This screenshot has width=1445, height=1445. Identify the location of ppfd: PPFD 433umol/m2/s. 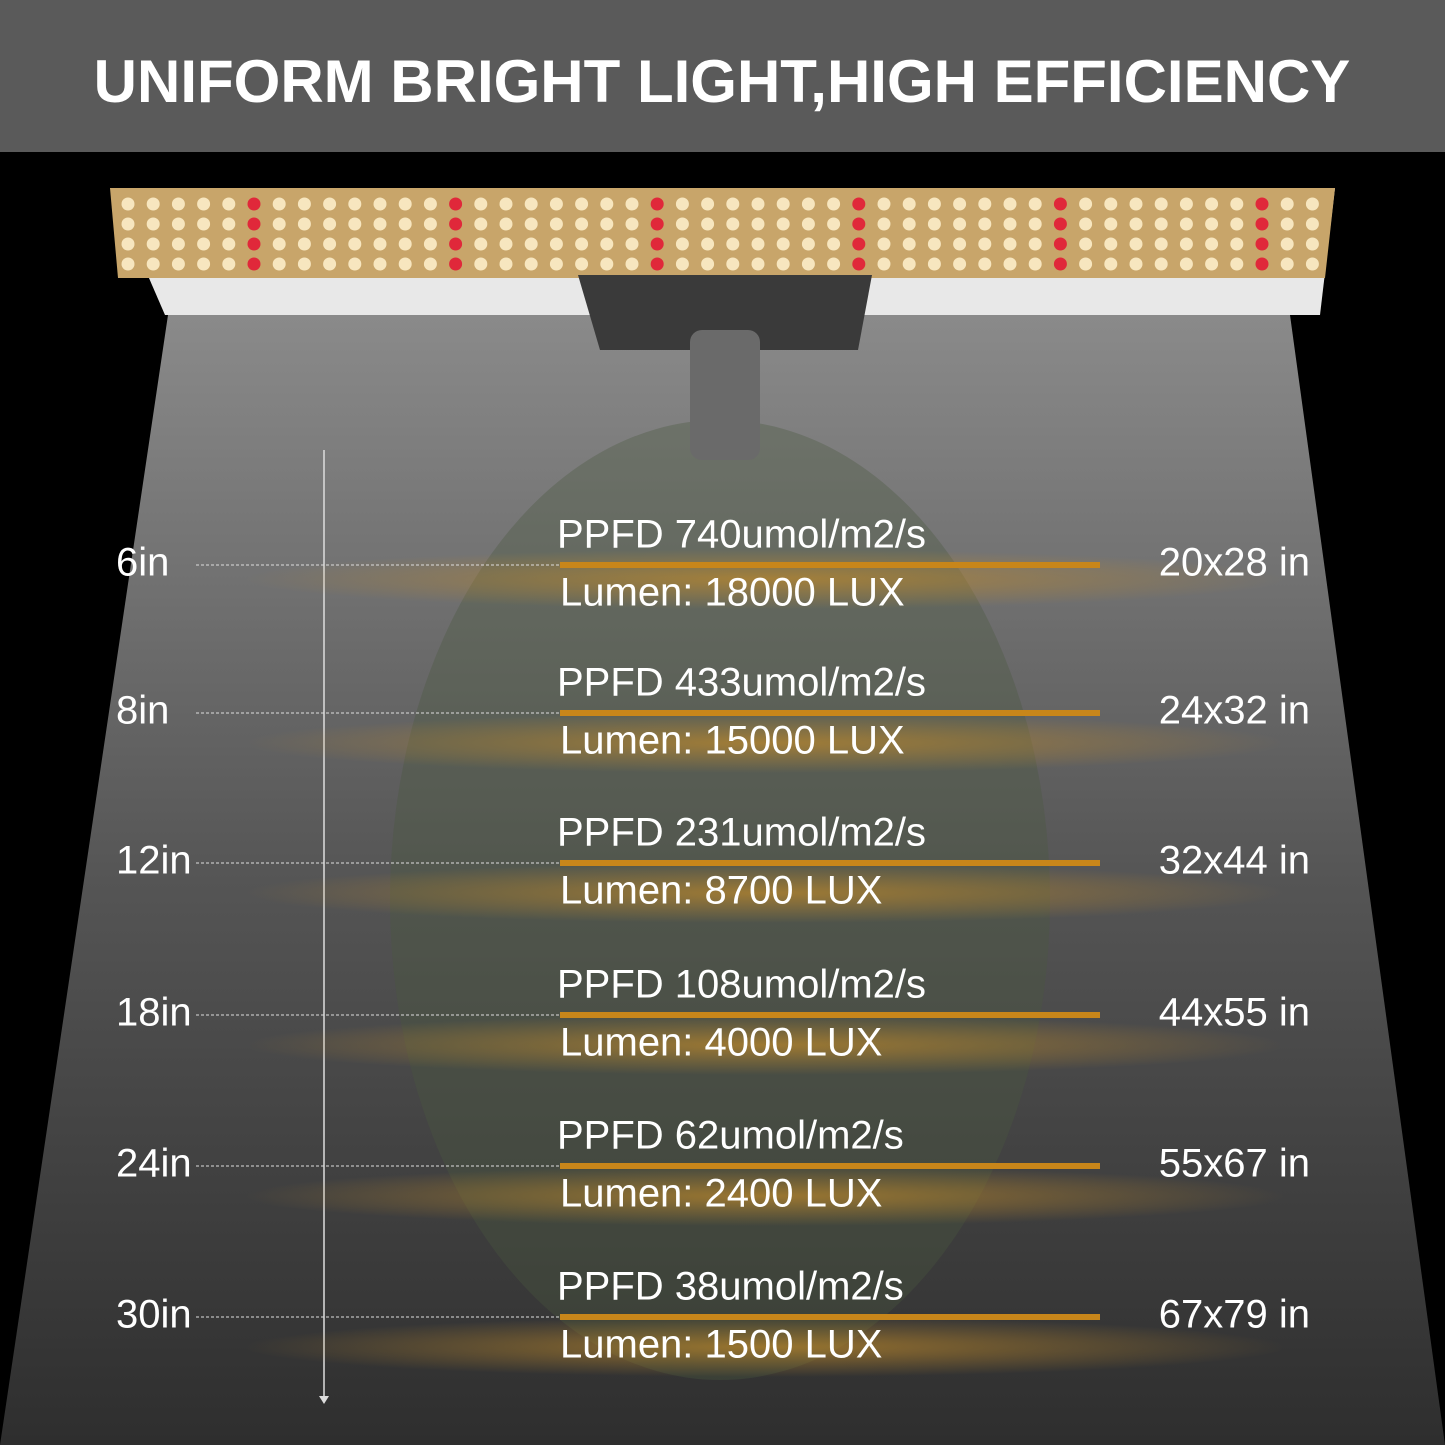
(741, 683).